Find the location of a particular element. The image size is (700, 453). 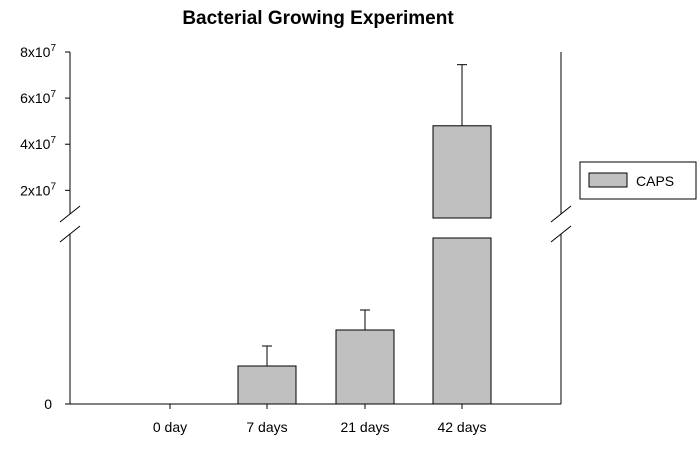

axis-break-mark-left-bottom is located at coordinates (70, 234).